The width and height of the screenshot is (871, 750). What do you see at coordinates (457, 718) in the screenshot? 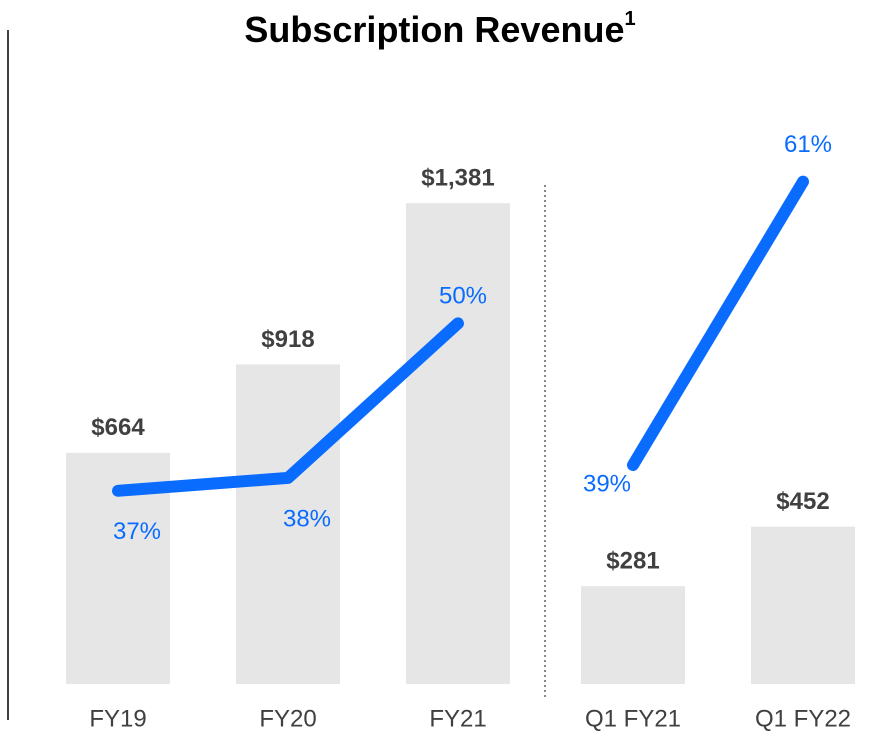
I see `x-tick-label: FY21` at bounding box center [457, 718].